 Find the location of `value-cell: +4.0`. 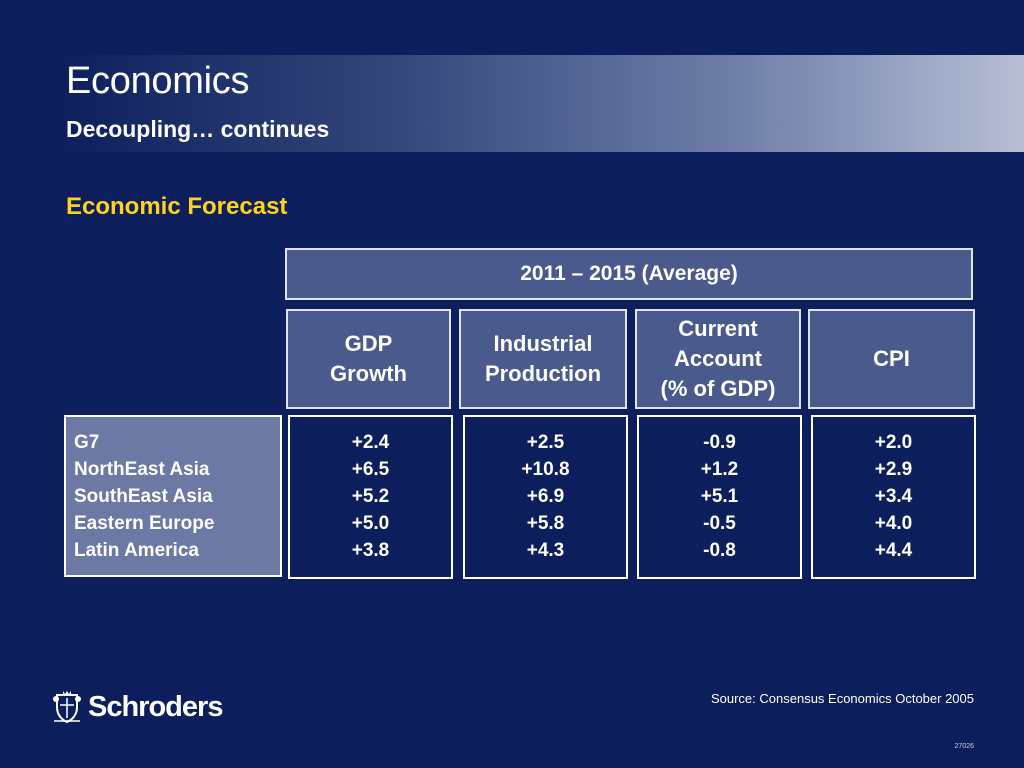

value-cell: +4.0 is located at coordinates (893, 523).